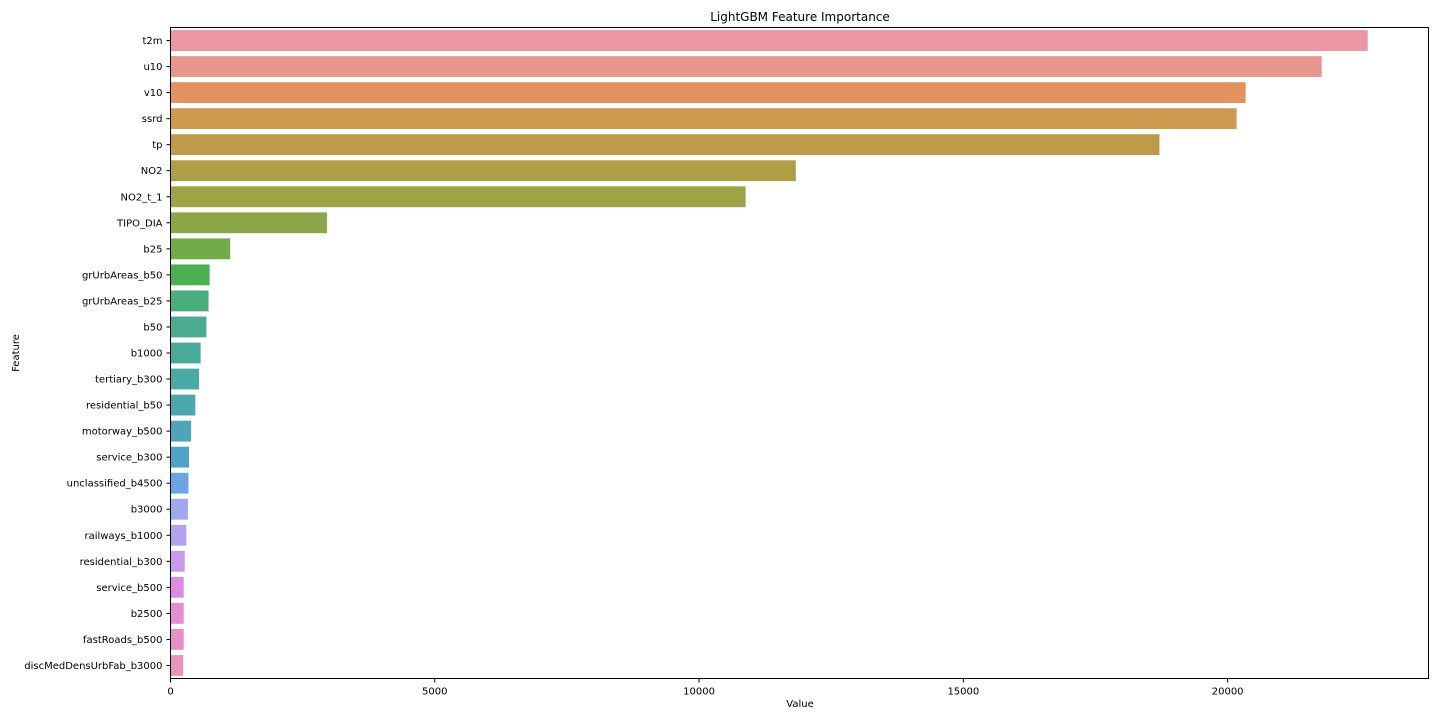  I want to click on chart-title: LightGBM Feature Importance, so click(800, 17).